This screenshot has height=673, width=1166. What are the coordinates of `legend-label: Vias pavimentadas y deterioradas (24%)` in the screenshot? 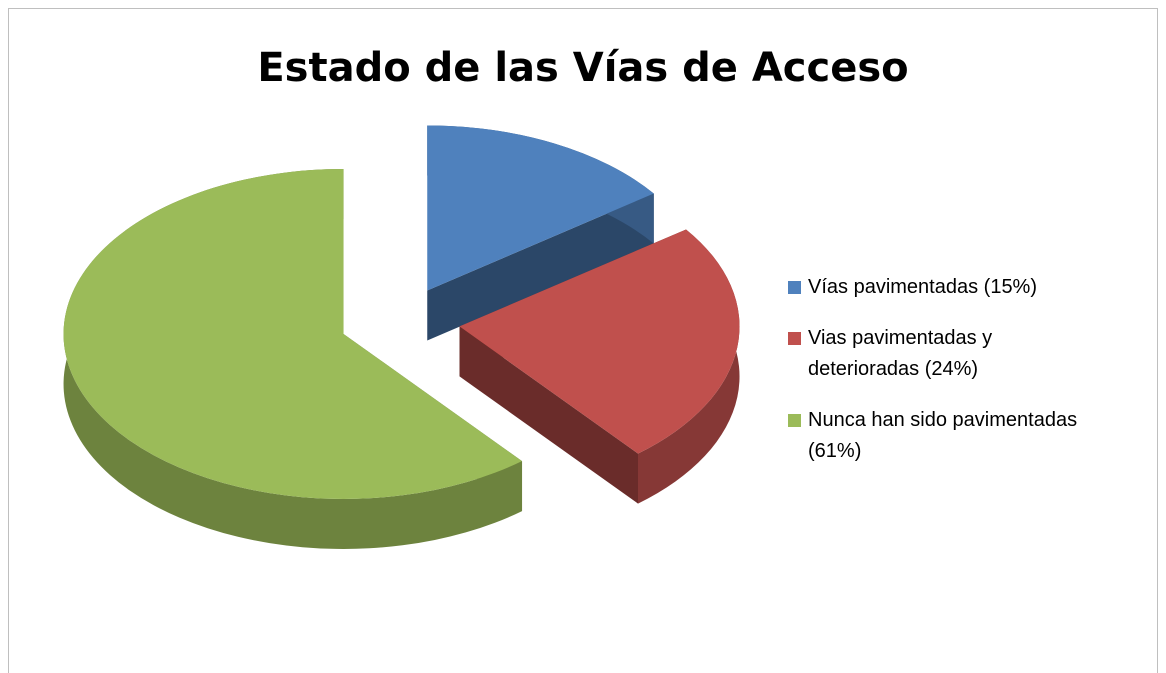 It's located at (900, 353).